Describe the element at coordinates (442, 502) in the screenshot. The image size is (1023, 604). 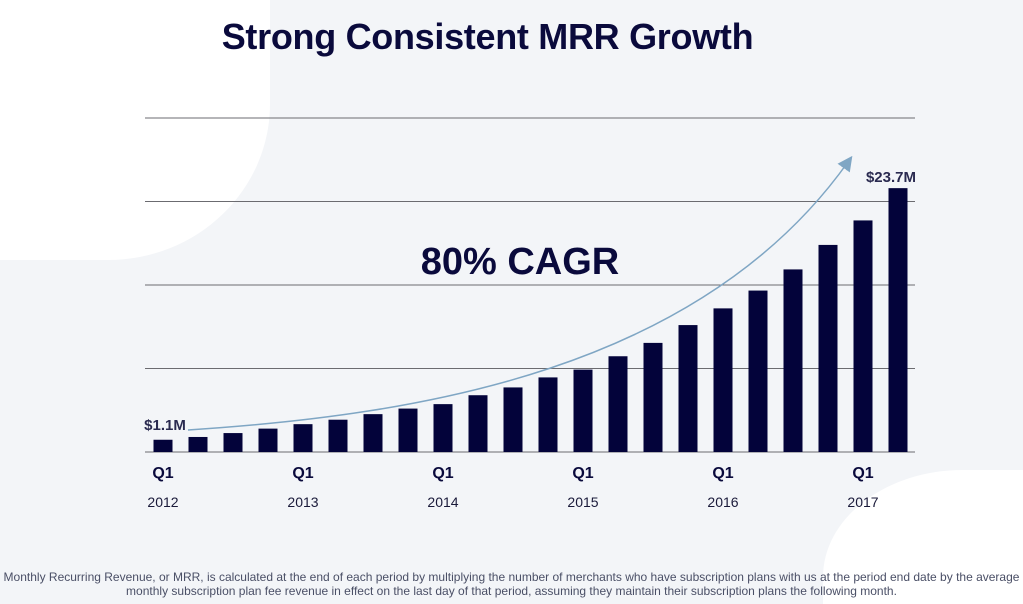
I see `tick-label-year: 2014` at that location.